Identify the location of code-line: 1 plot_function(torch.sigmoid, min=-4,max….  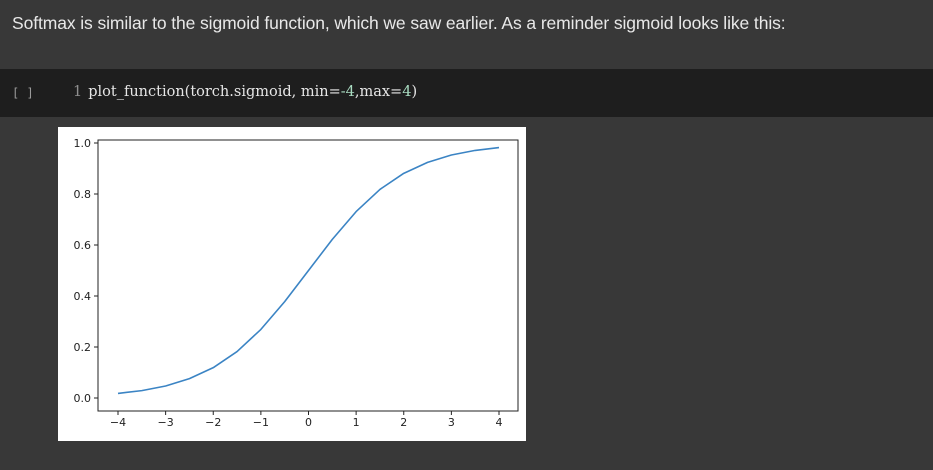
(245, 92).